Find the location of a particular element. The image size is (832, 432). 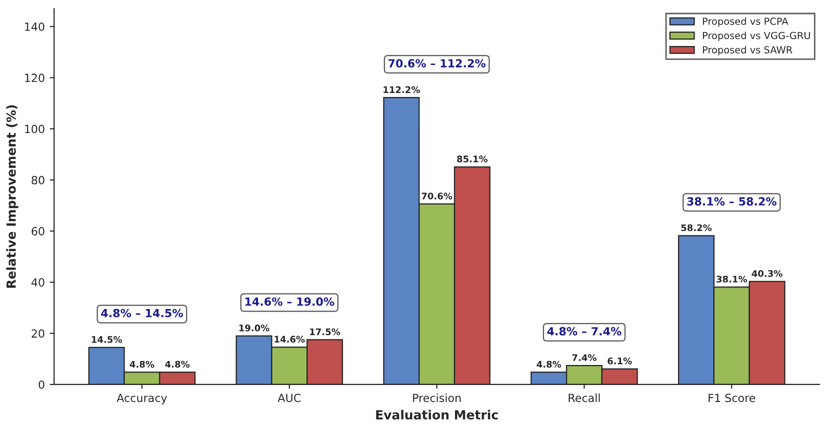

y-axis-title: Relative Improvement (%) is located at coordinates (12, 196).